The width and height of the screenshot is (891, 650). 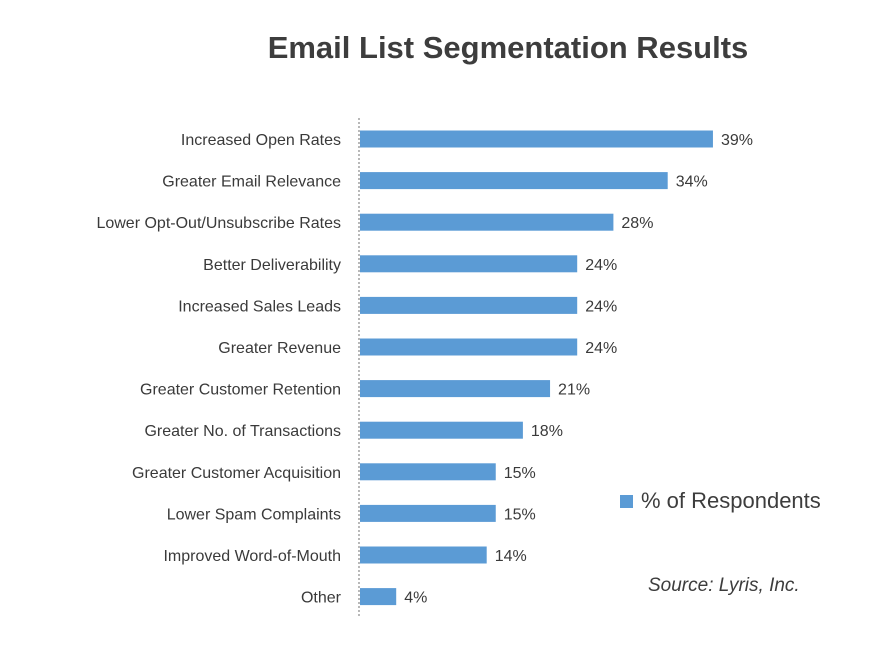 I want to click on source-note: Source: Lyris, Inc., so click(x=724, y=585).